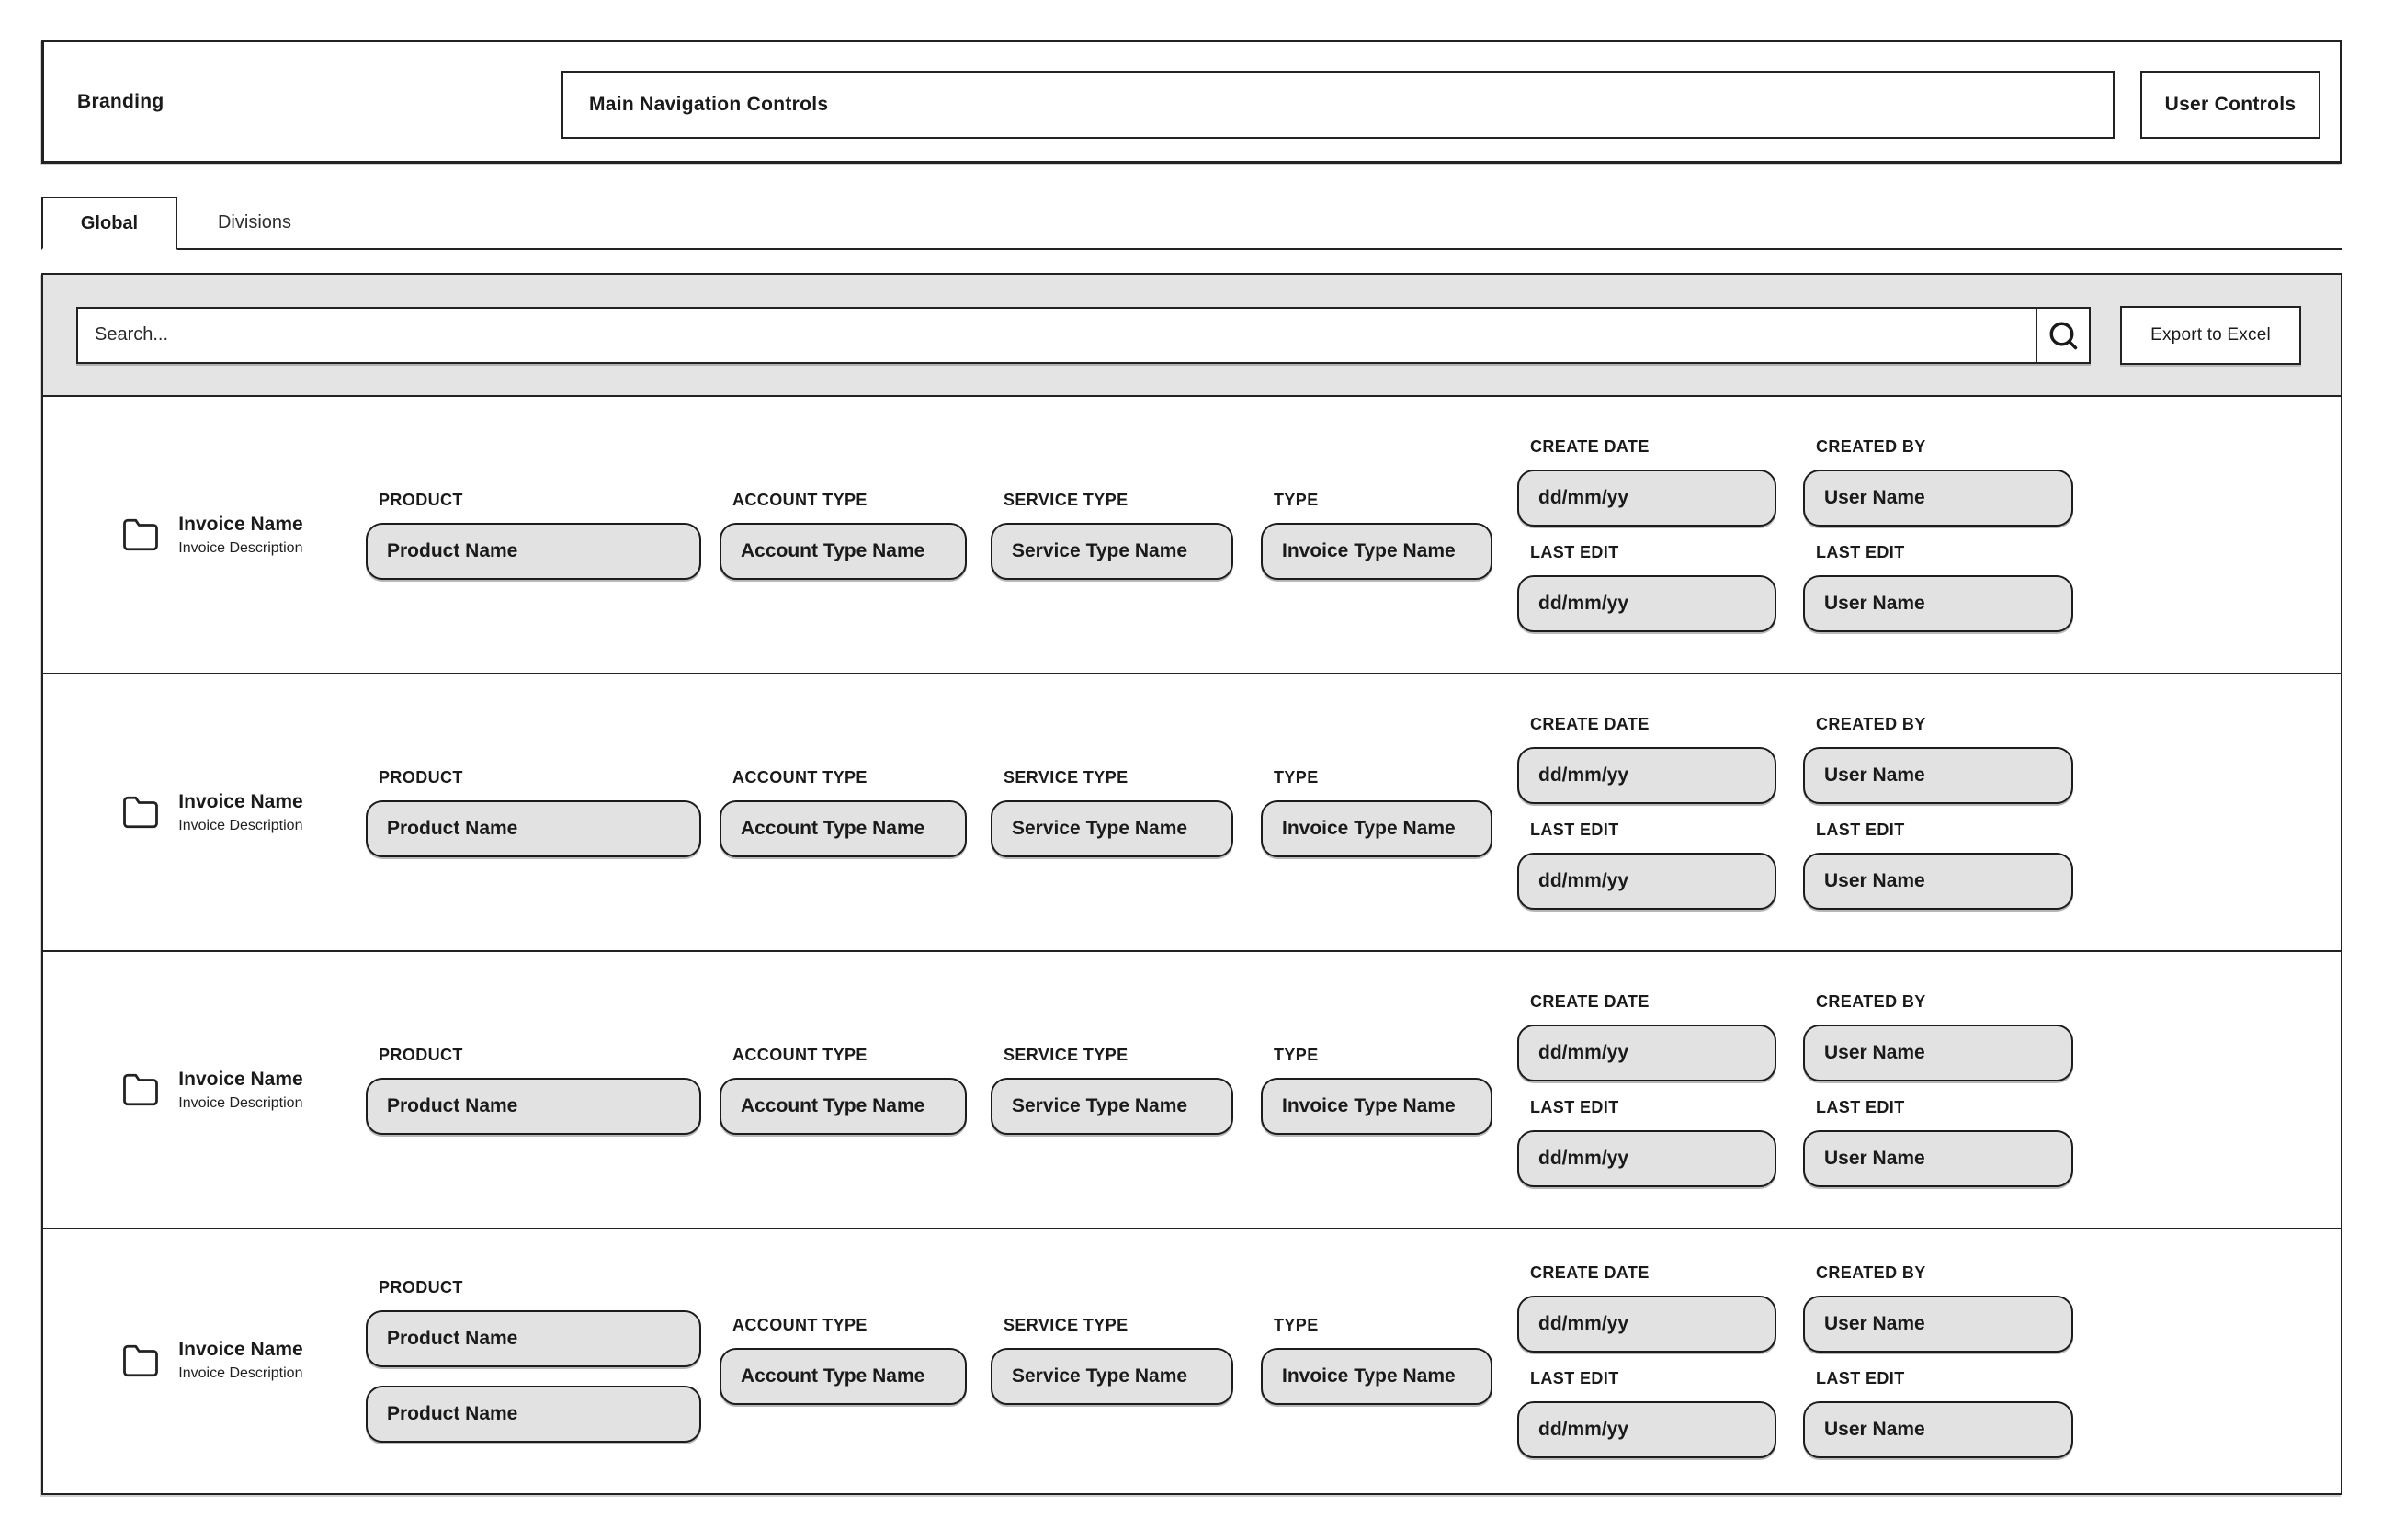  I want to click on tab-global: Global, so click(109, 223).